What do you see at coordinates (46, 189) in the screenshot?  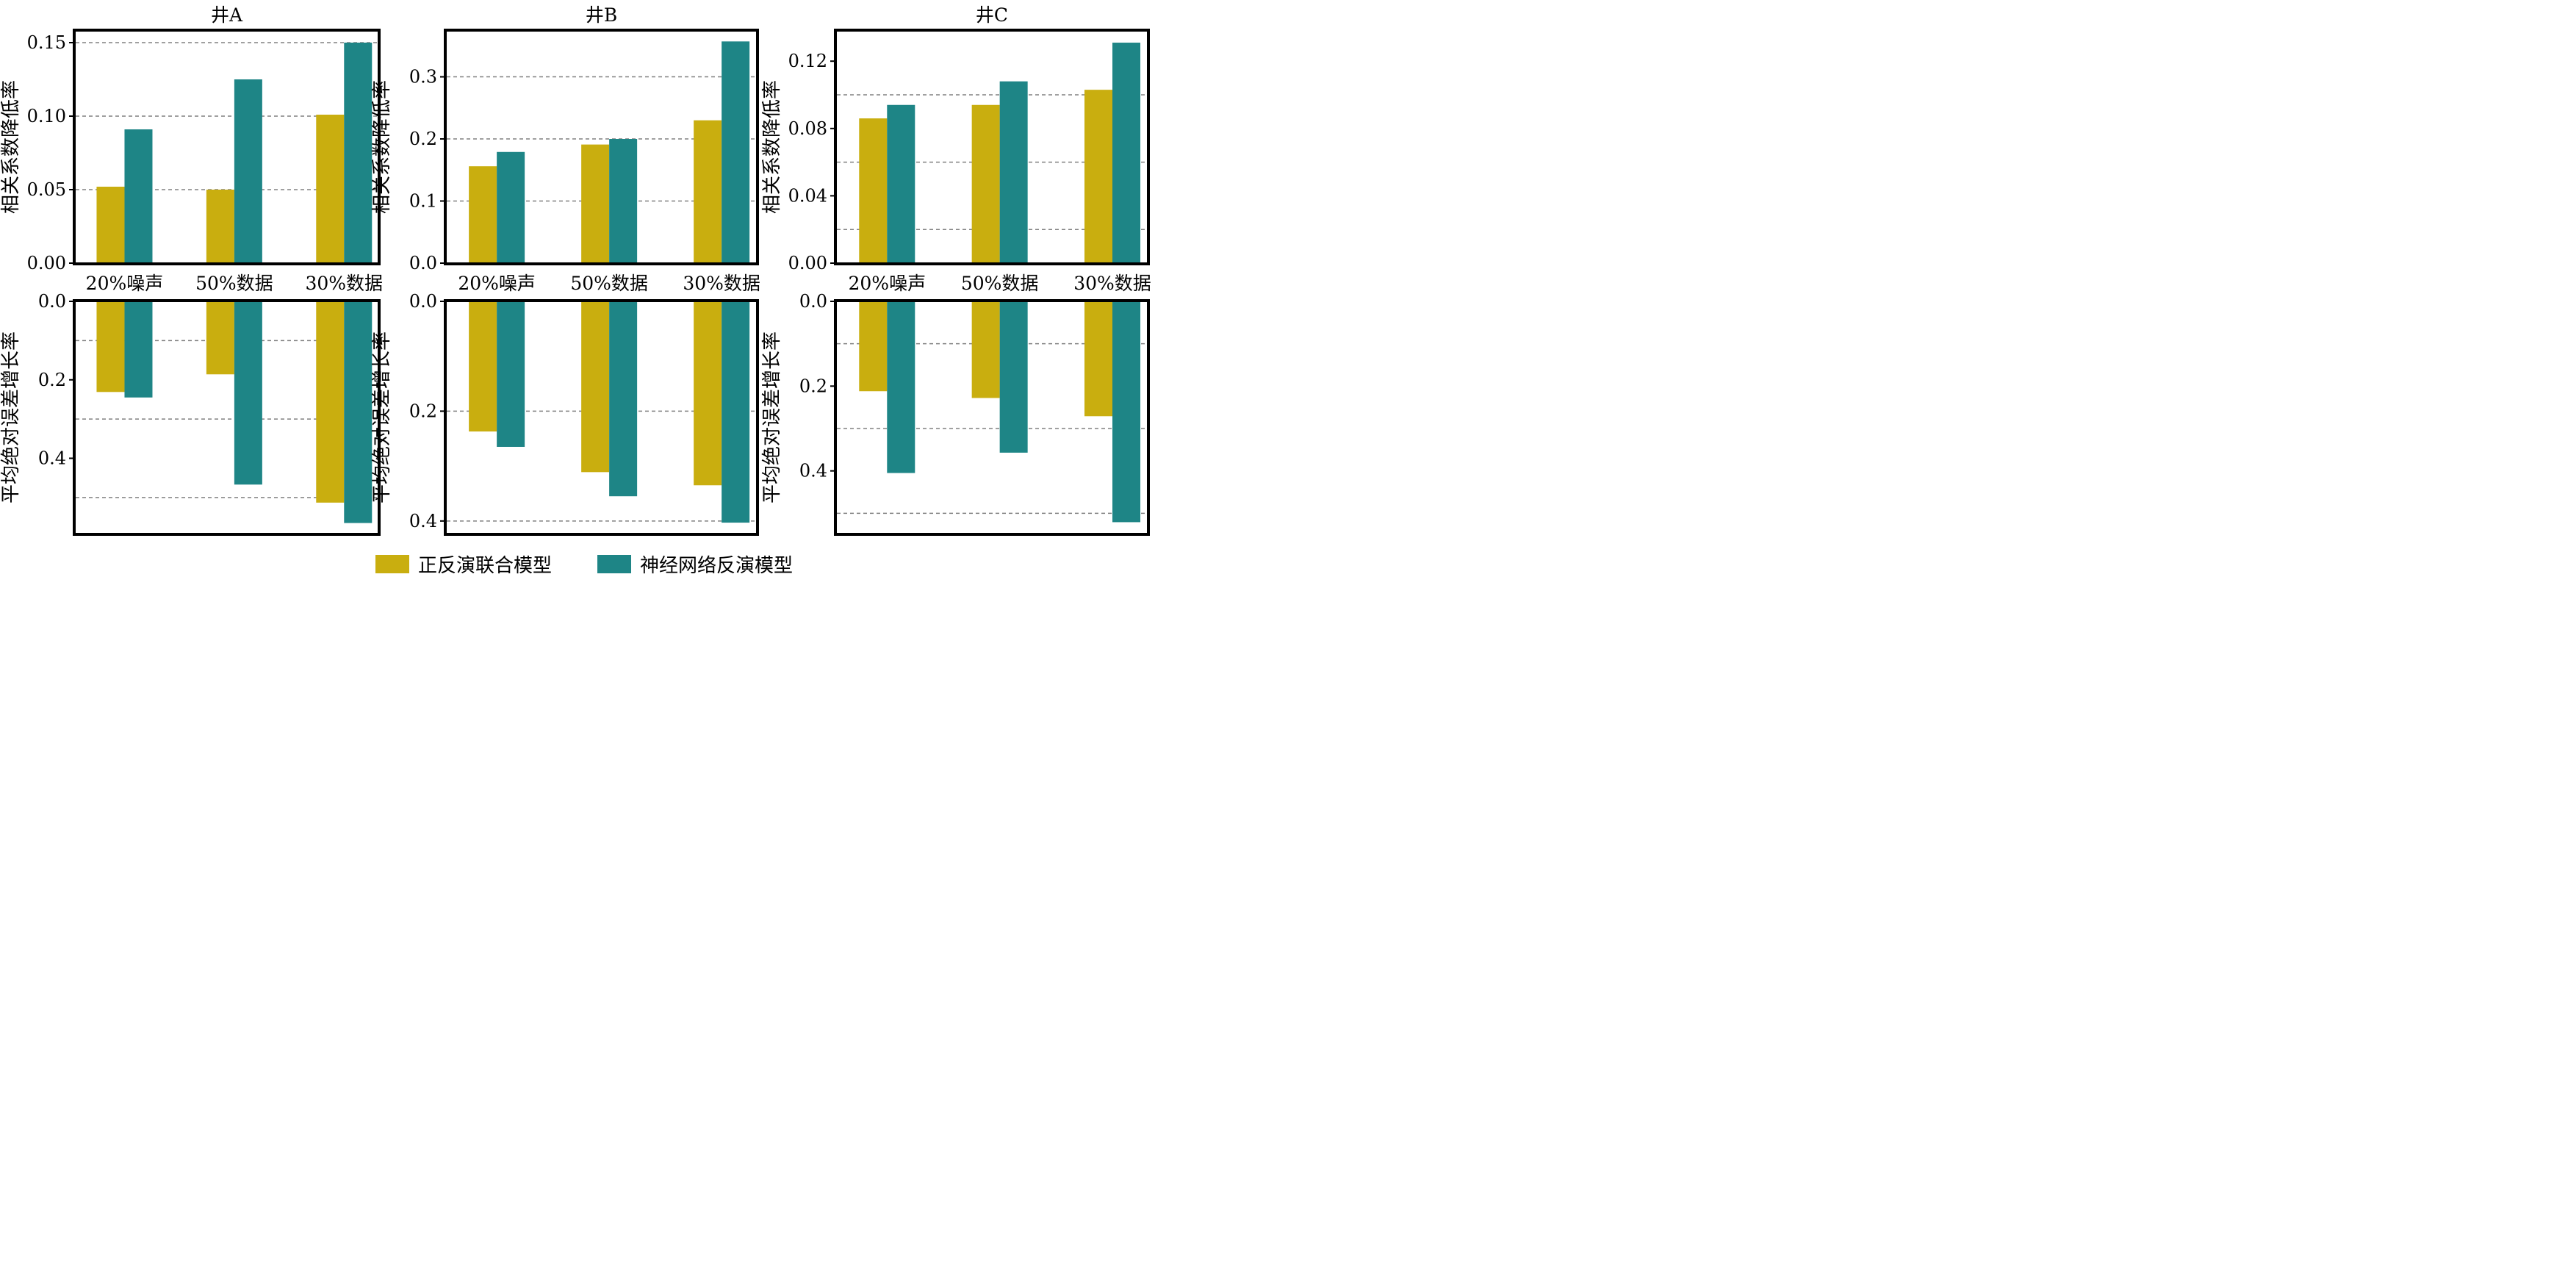 I see `y-tick-label: 0.05` at bounding box center [46, 189].